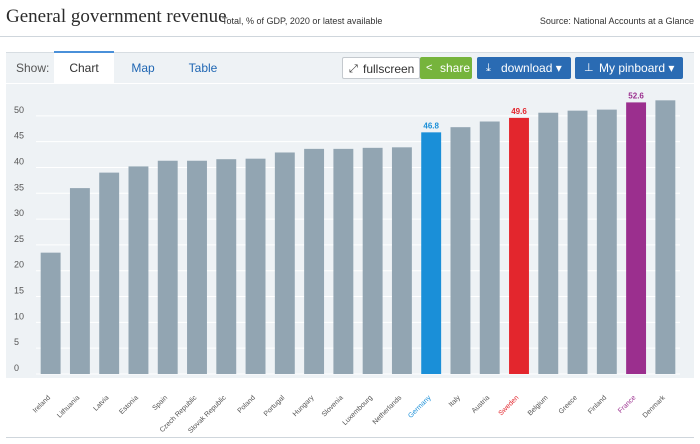 This screenshot has width=700, height=444. Describe the element at coordinates (16, 368) in the screenshot. I see `y-tick-label: 0` at that location.